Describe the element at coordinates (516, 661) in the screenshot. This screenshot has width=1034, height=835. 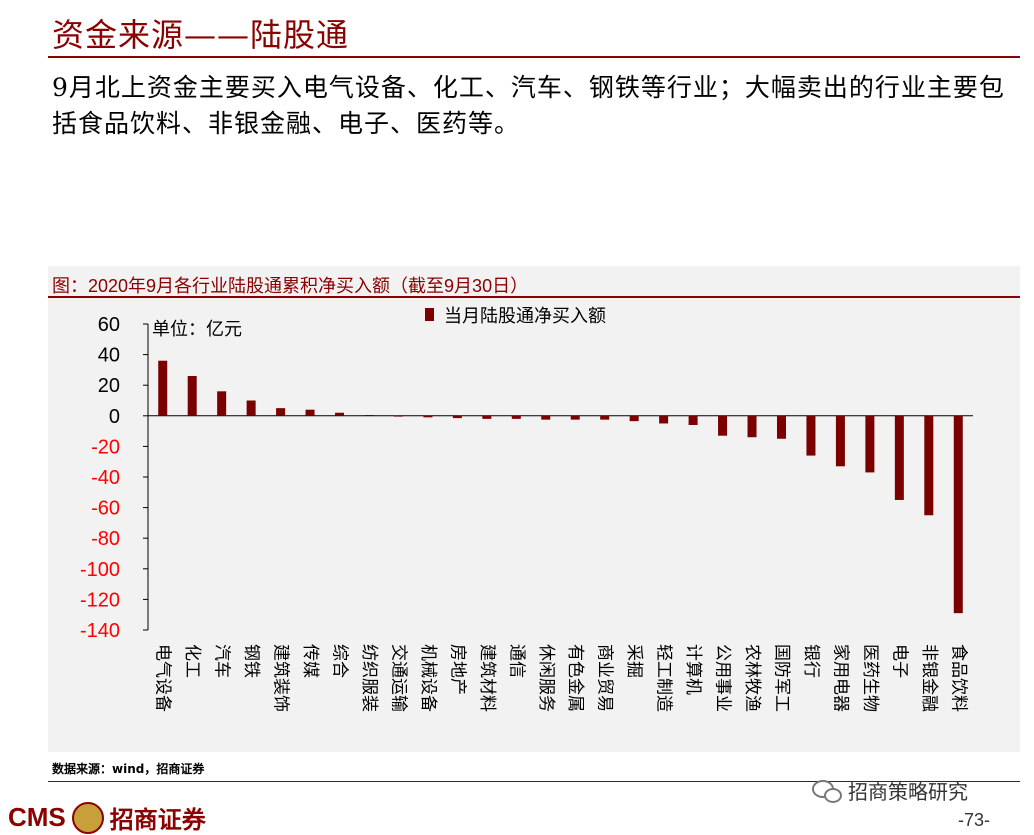
I see `x-tick-label: 通信` at that location.